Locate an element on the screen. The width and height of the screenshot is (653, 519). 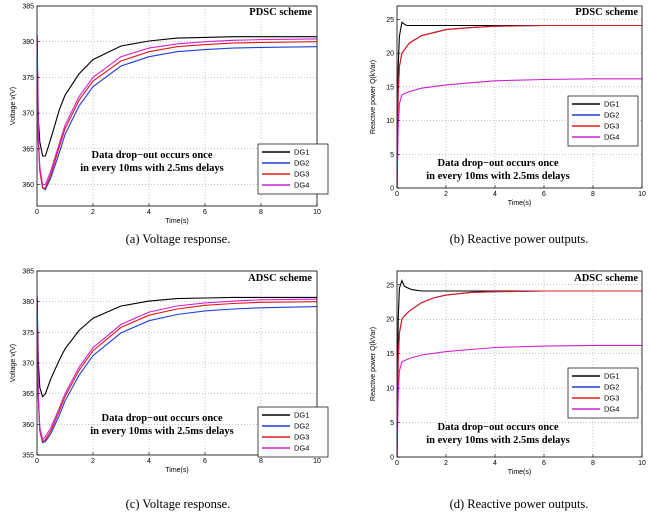
y-tick-label: 375 is located at coordinates (28, 78).